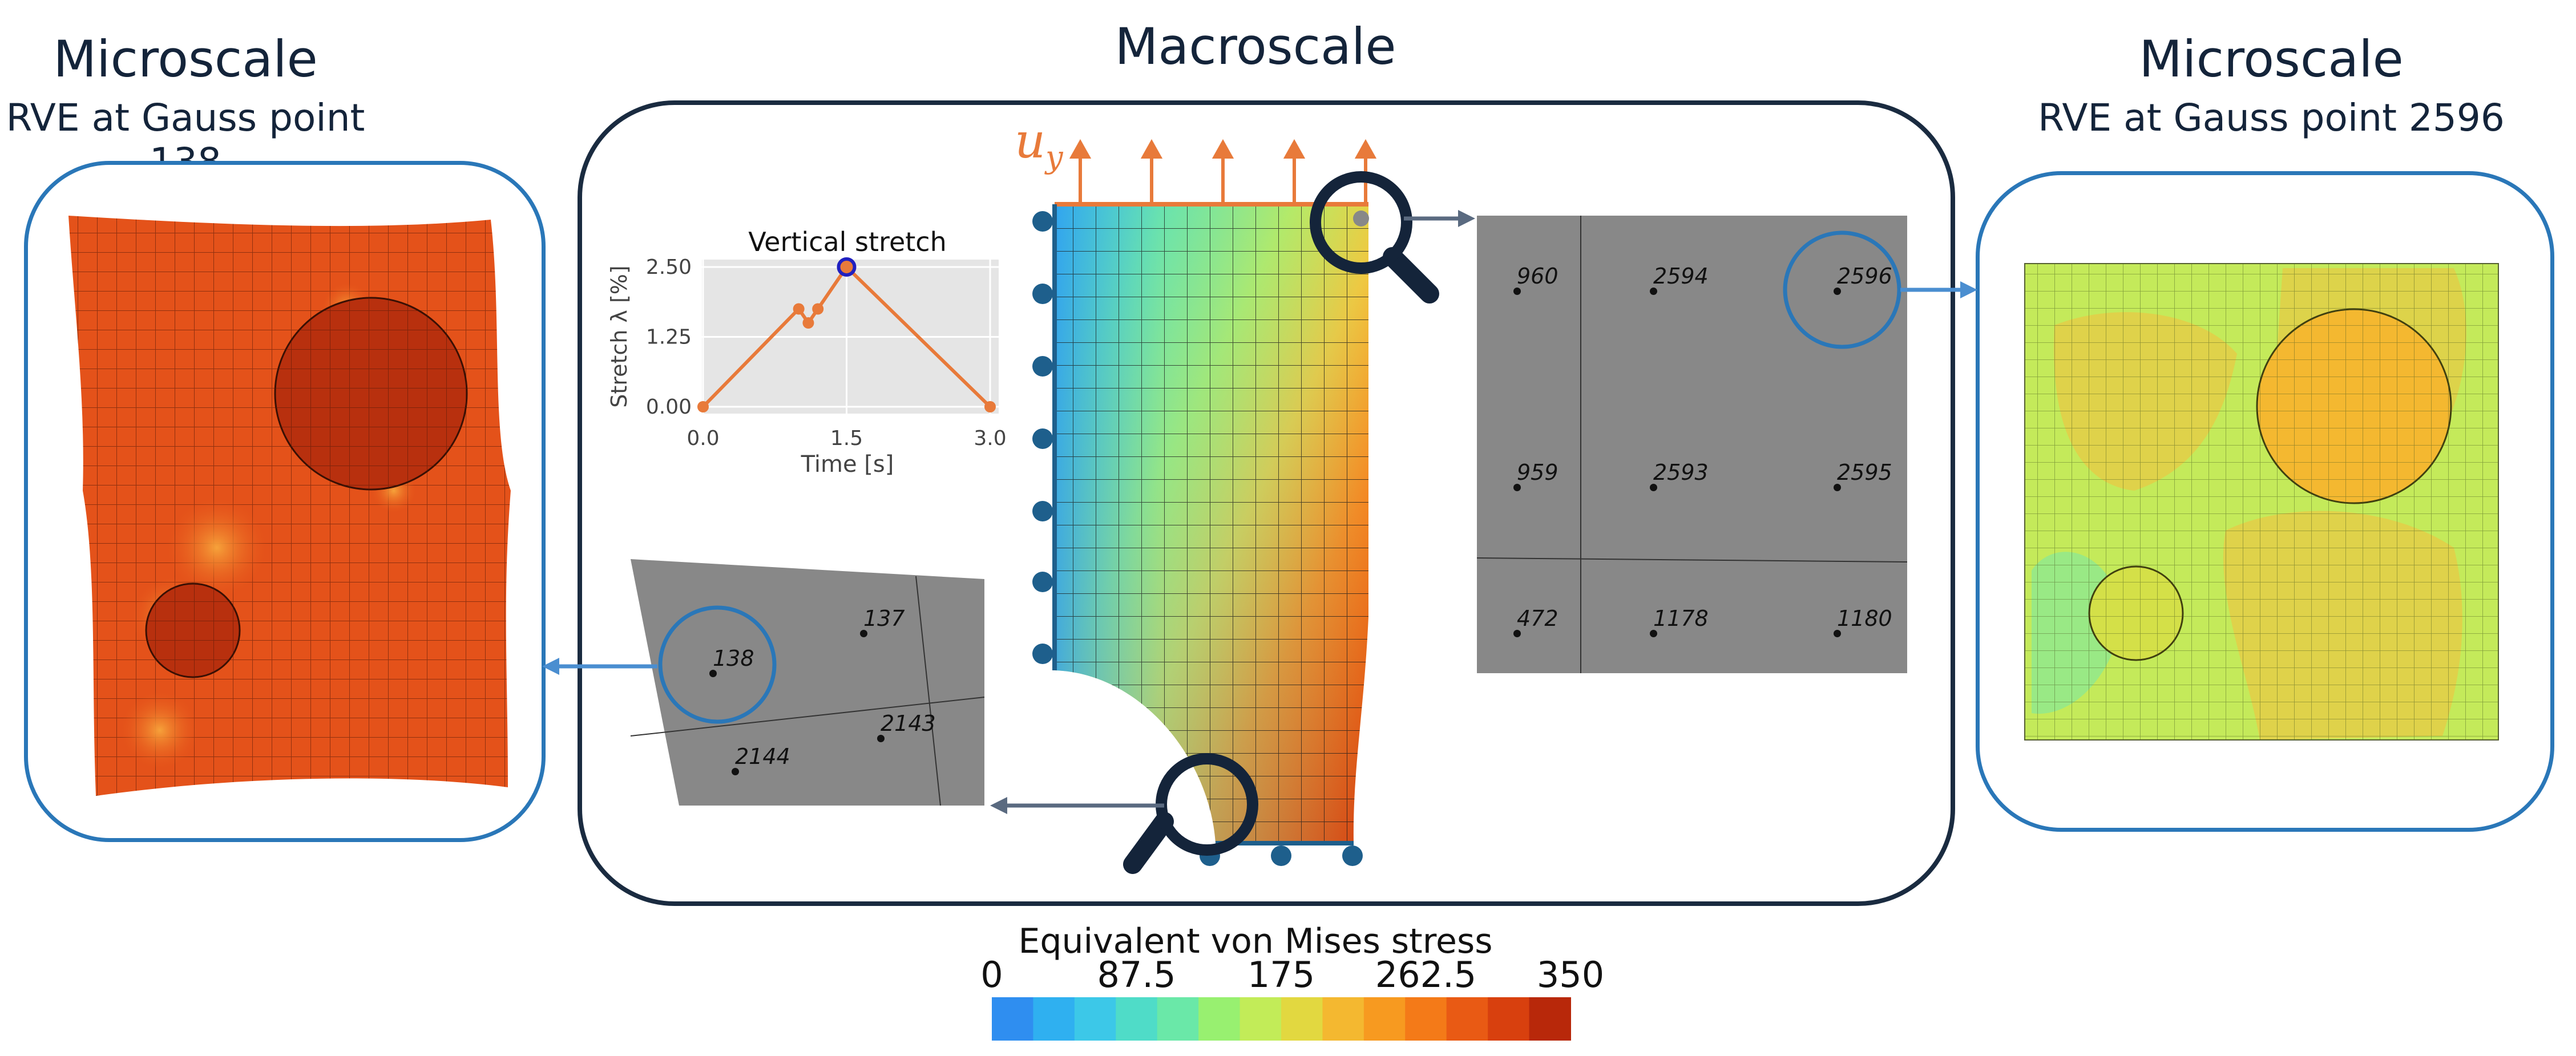 The height and width of the screenshot is (1056, 2576). Describe the element at coordinates (1537, 473) in the screenshot. I see `point-label: 959` at that location.